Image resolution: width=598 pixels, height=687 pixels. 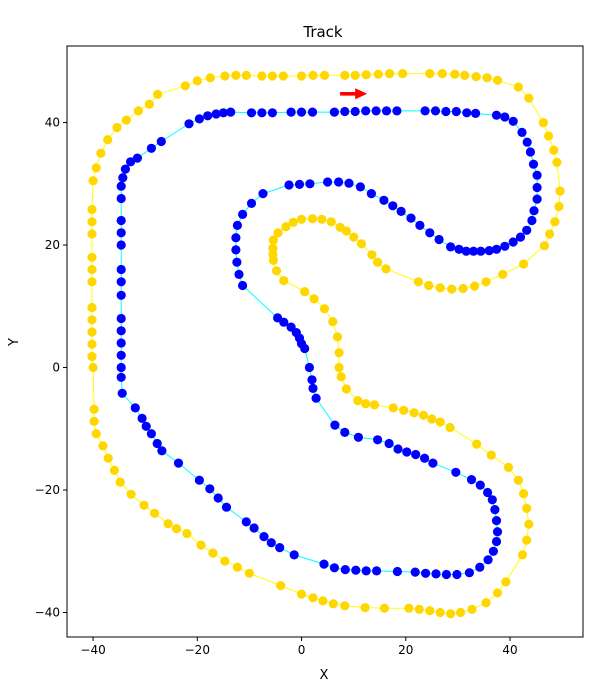 What do you see at coordinates (52, 123) in the screenshot?
I see `y-tick-label: 40` at bounding box center [52, 123].